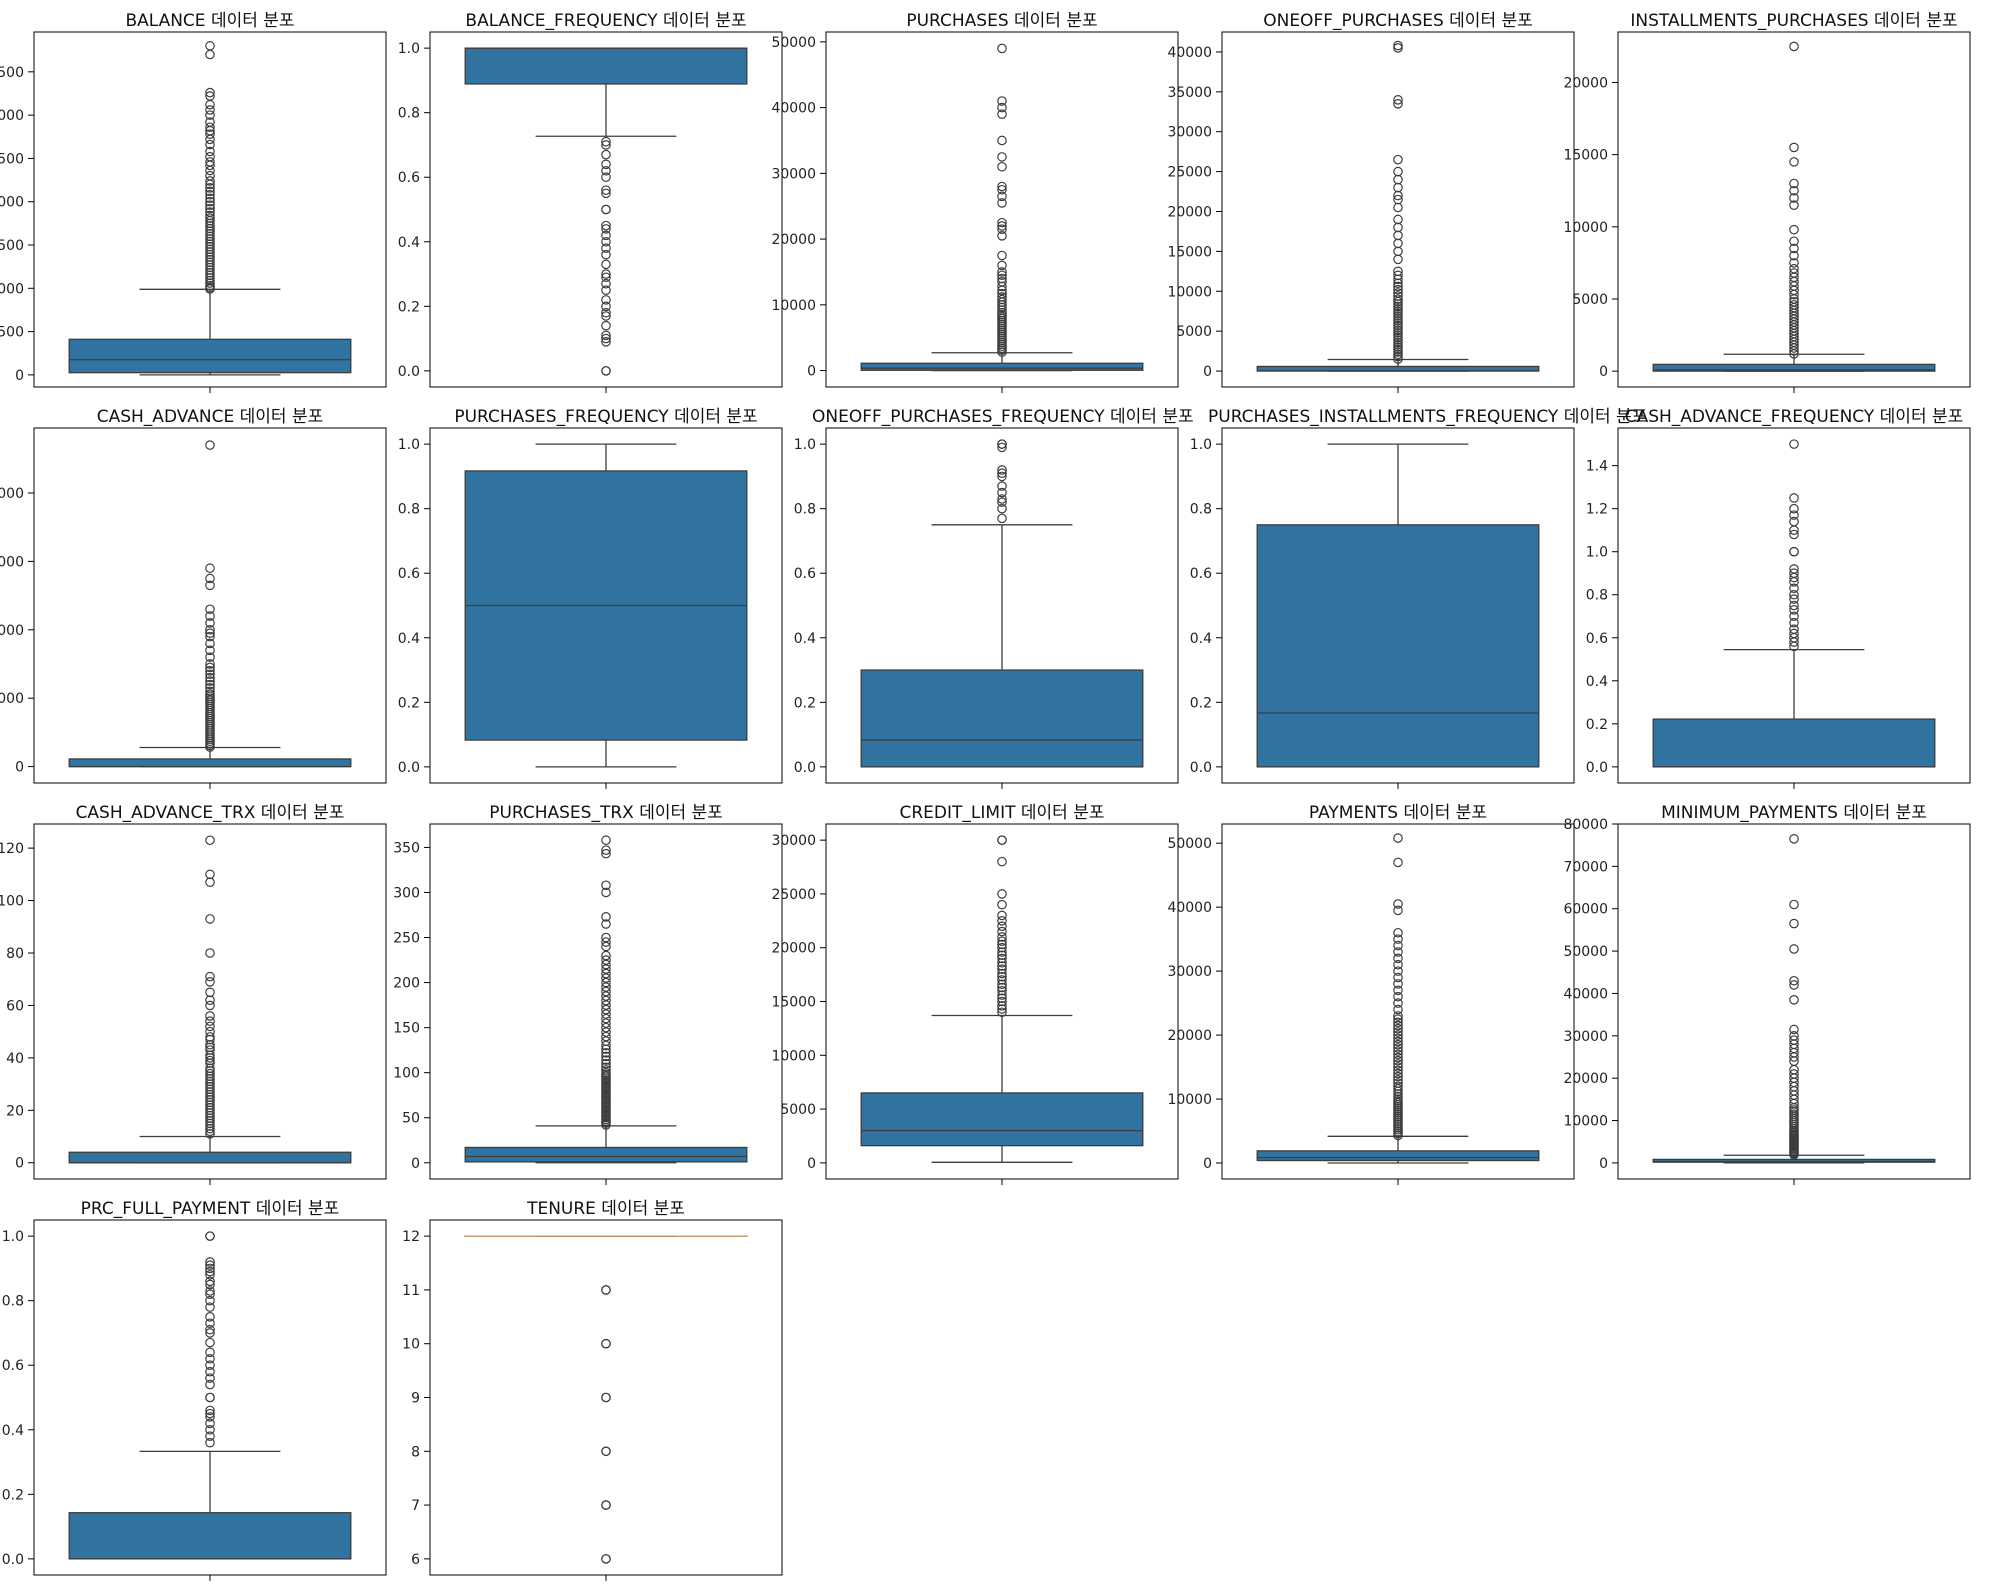 The height and width of the screenshot is (1590, 1989). Describe the element at coordinates (409, 372) in the screenshot. I see `y-tick-label: 0.0` at that location.